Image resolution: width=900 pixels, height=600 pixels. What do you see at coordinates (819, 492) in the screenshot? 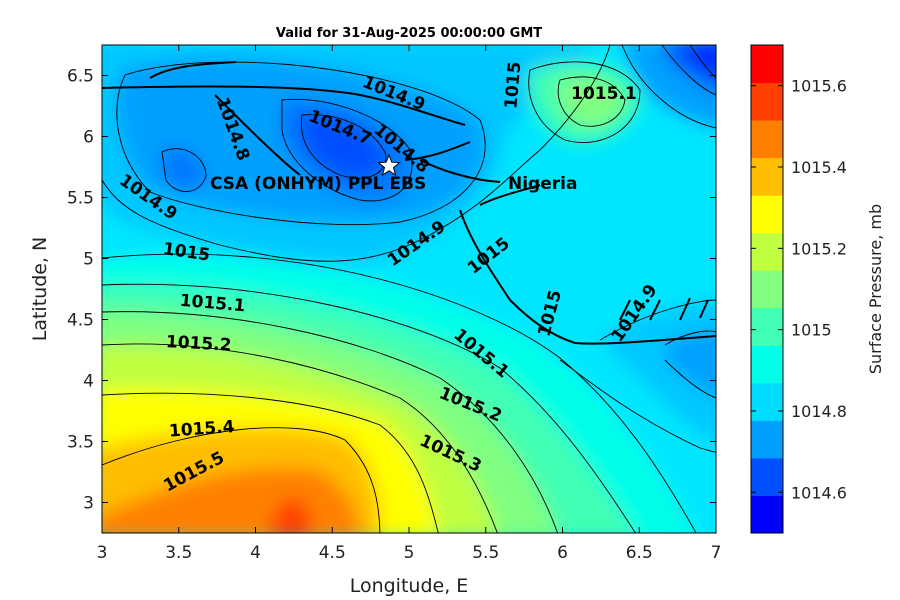
I see `colorbar-tick-label: 1014.6` at bounding box center [819, 492].